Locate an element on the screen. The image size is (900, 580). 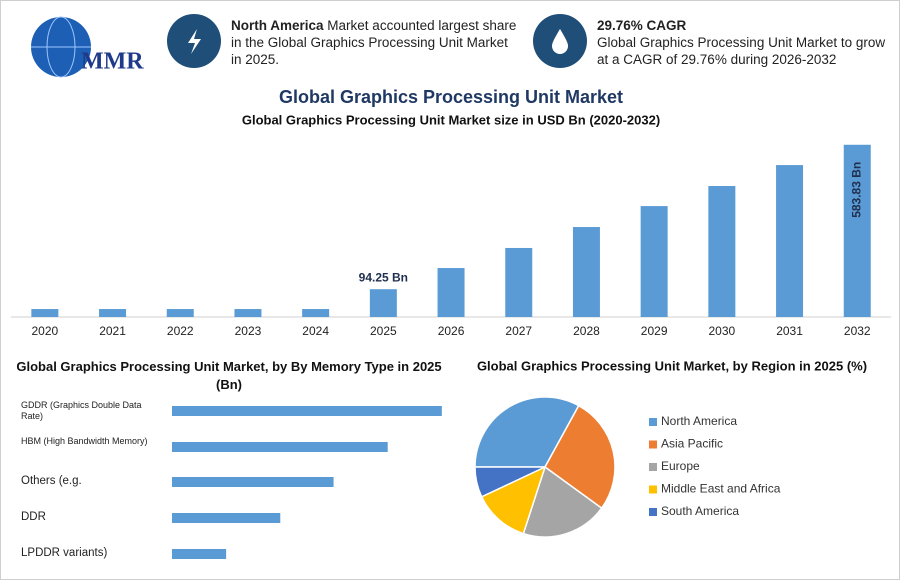
x-tick-label: 2030 is located at coordinates (721, 331).